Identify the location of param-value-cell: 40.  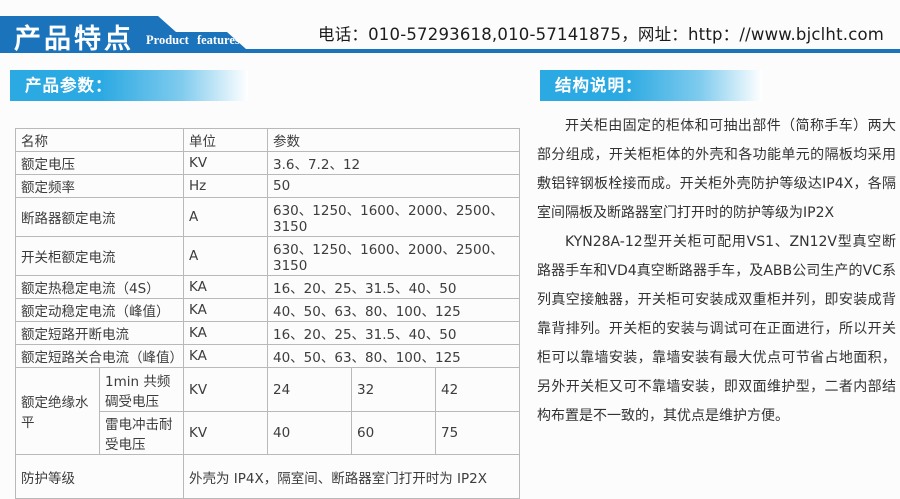
(309, 433).